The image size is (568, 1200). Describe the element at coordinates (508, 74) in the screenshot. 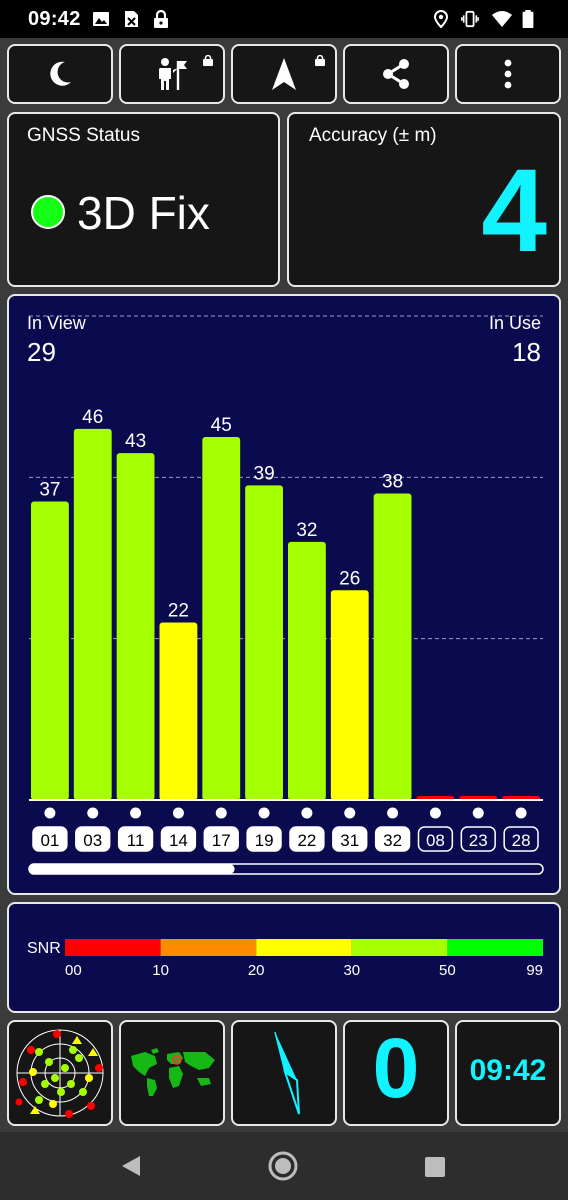

I see `more-options-button` at that location.